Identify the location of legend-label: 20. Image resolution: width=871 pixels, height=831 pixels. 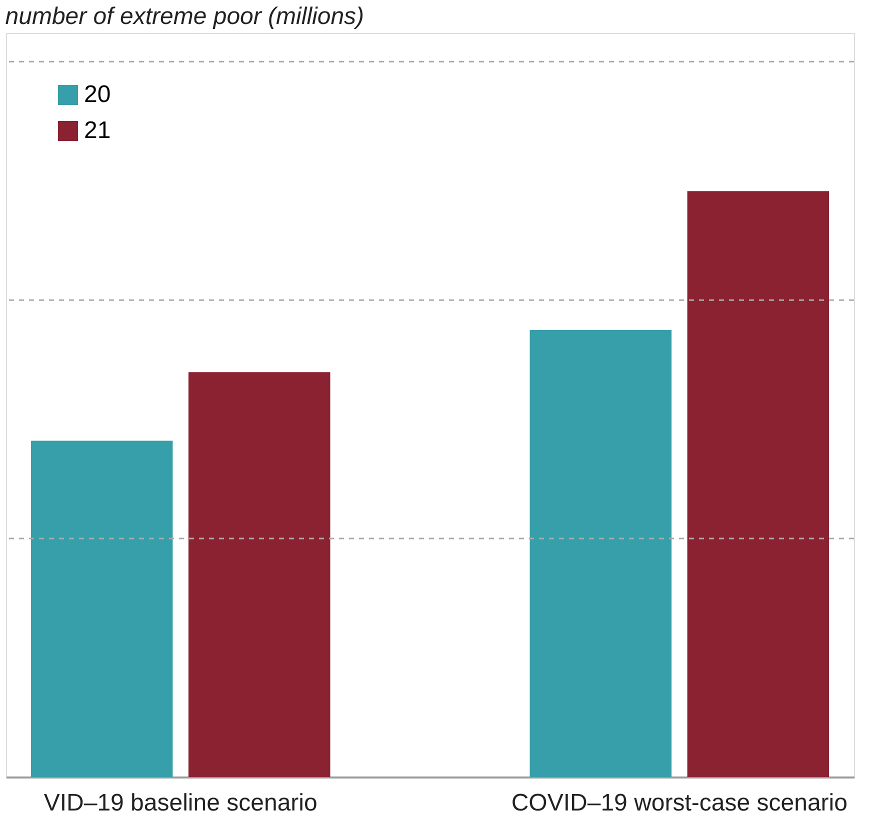
(97, 94).